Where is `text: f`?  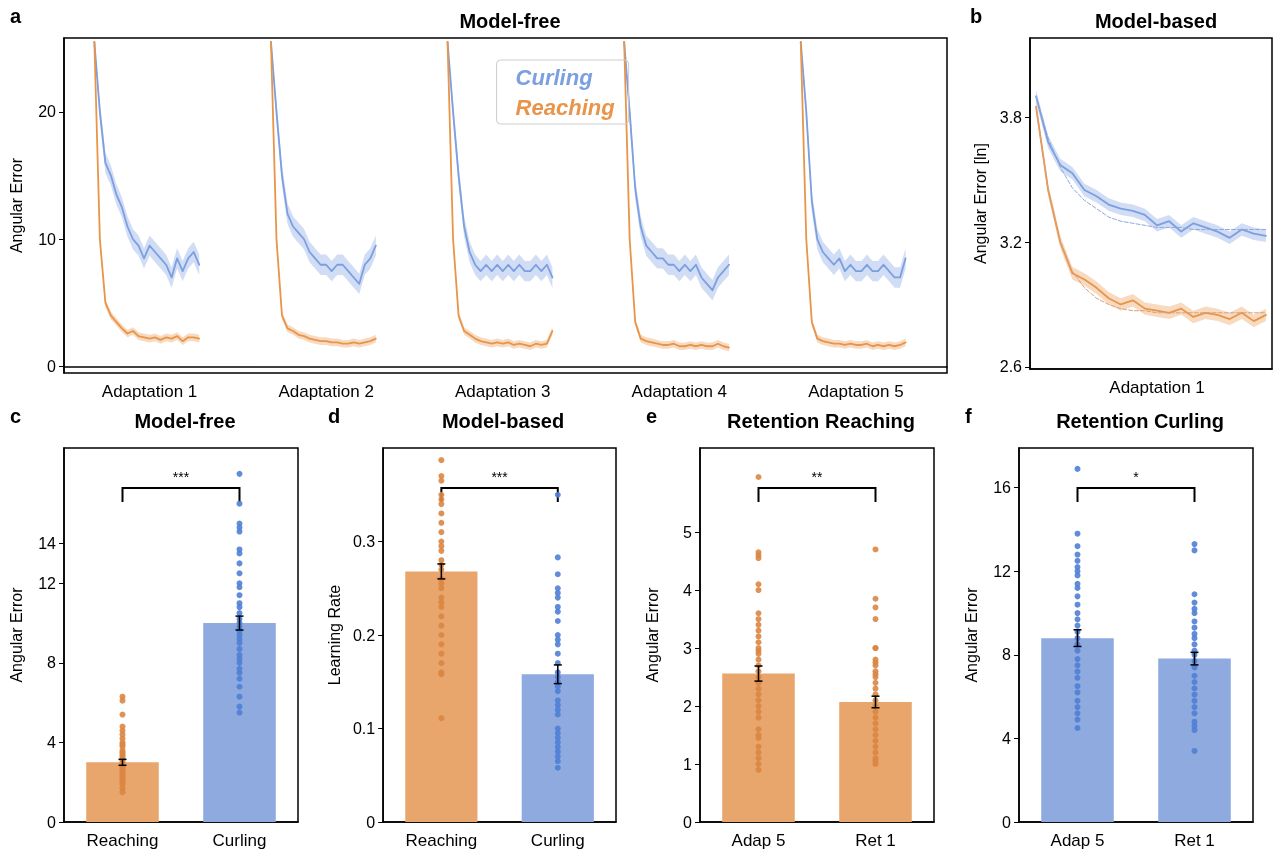
text: f is located at coordinates (968, 416).